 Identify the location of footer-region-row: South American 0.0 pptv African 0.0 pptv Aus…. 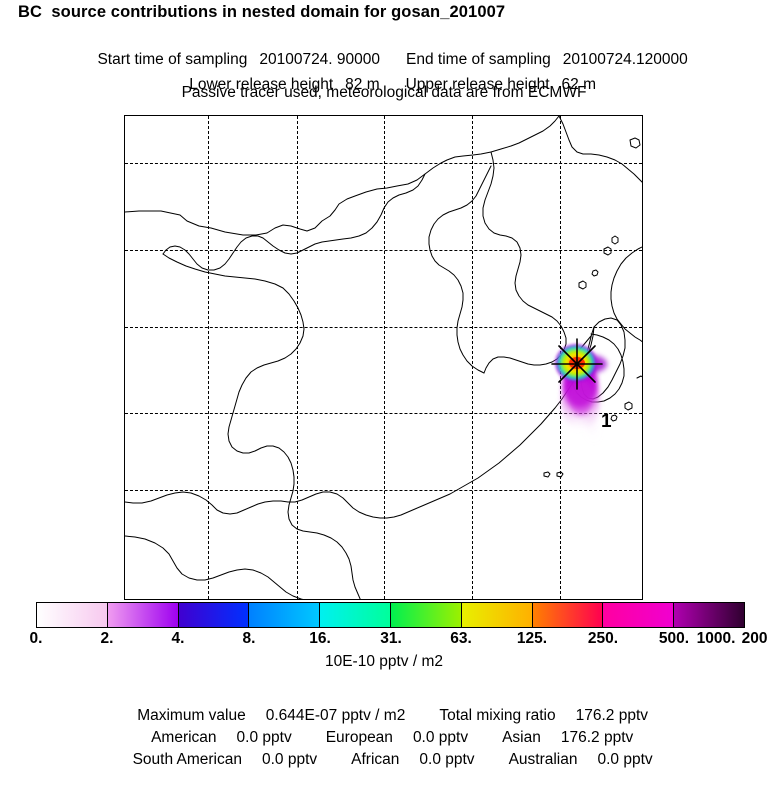
(384, 760).